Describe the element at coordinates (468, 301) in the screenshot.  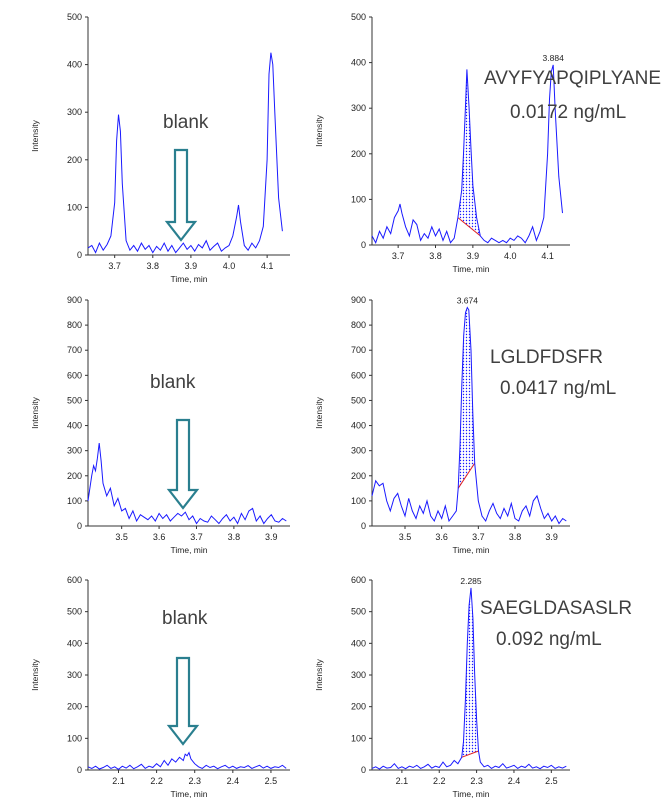
I see `peak-label: 3.674` at that location.